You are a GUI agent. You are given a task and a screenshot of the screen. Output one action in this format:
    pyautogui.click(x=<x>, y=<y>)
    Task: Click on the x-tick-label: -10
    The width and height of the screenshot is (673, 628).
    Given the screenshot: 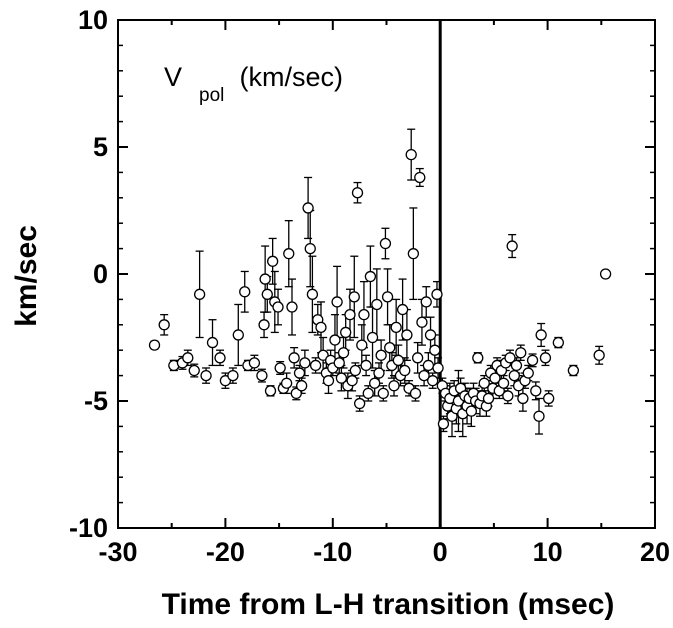 What is the action you would take?
    pyautogui.click(x=332, y=552)
    